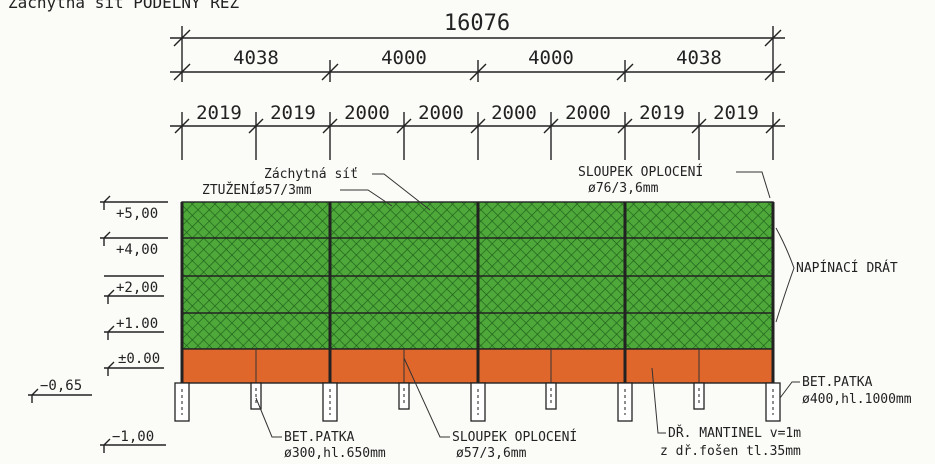 The height and width of the screenshot is (464, 935). I want to click on board-label-2: z dř.fošen tl.35mm, so click(730, 451).